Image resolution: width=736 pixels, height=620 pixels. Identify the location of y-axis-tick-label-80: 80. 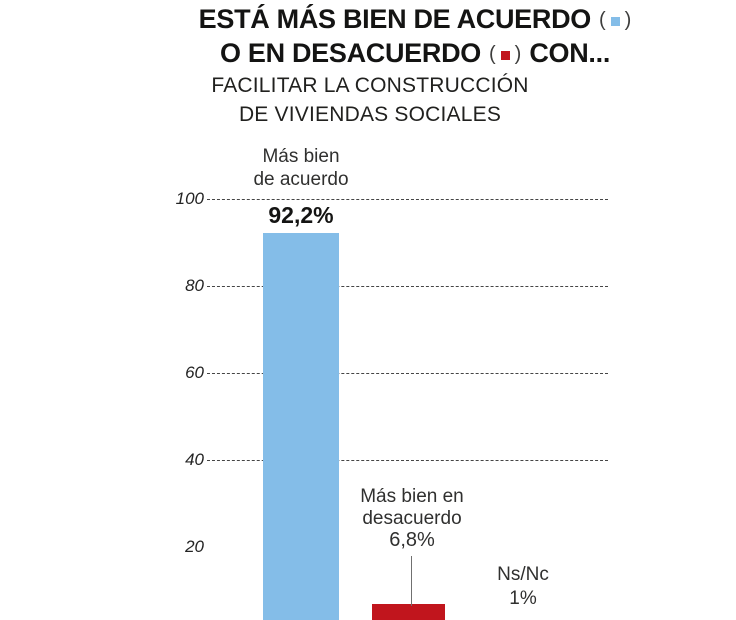
(194, 285).